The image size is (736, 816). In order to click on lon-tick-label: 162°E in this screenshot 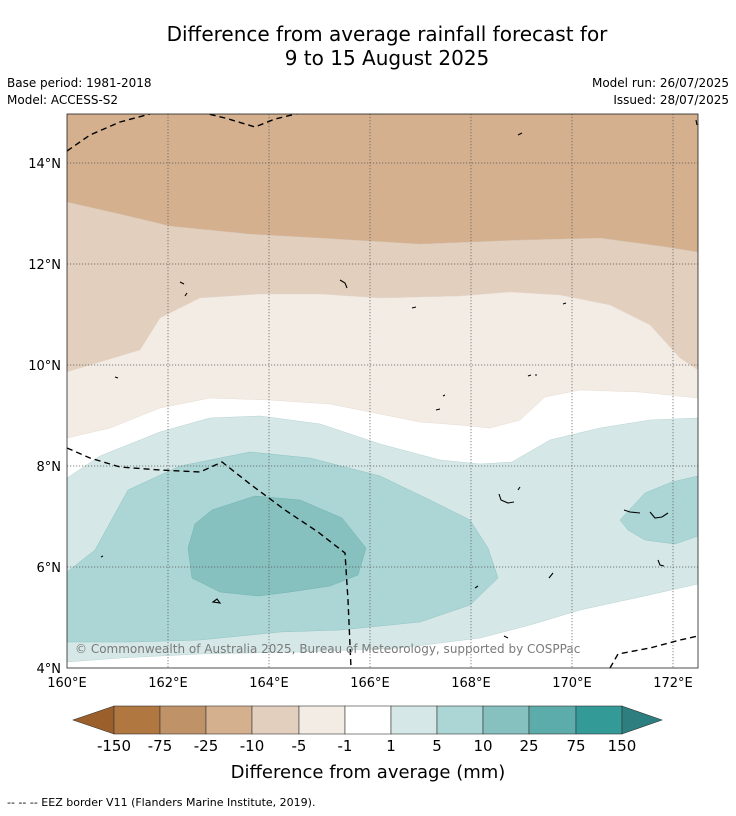, I will do `click(168, 683)`.